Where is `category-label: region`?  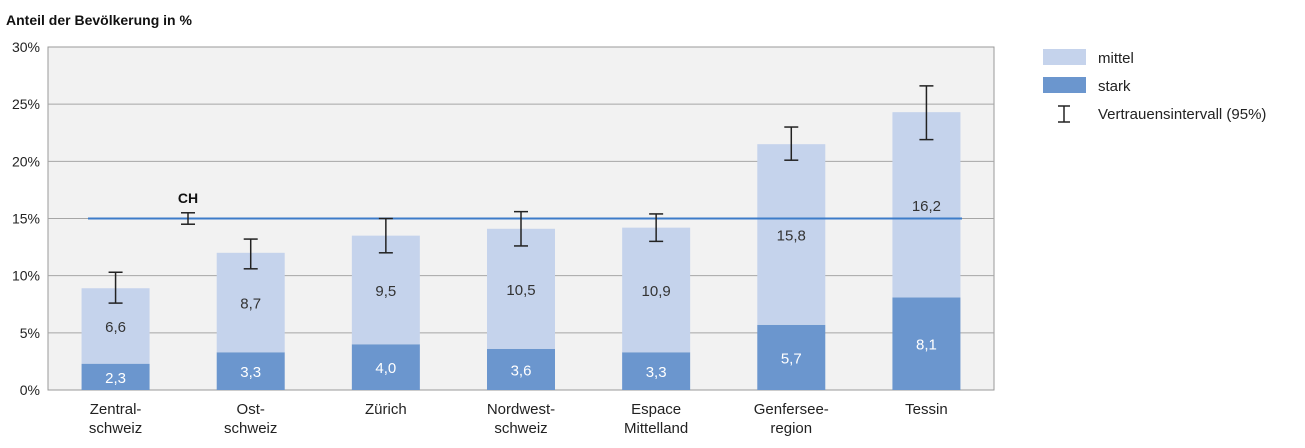 category-label: region is located at coordinates (791, 428).